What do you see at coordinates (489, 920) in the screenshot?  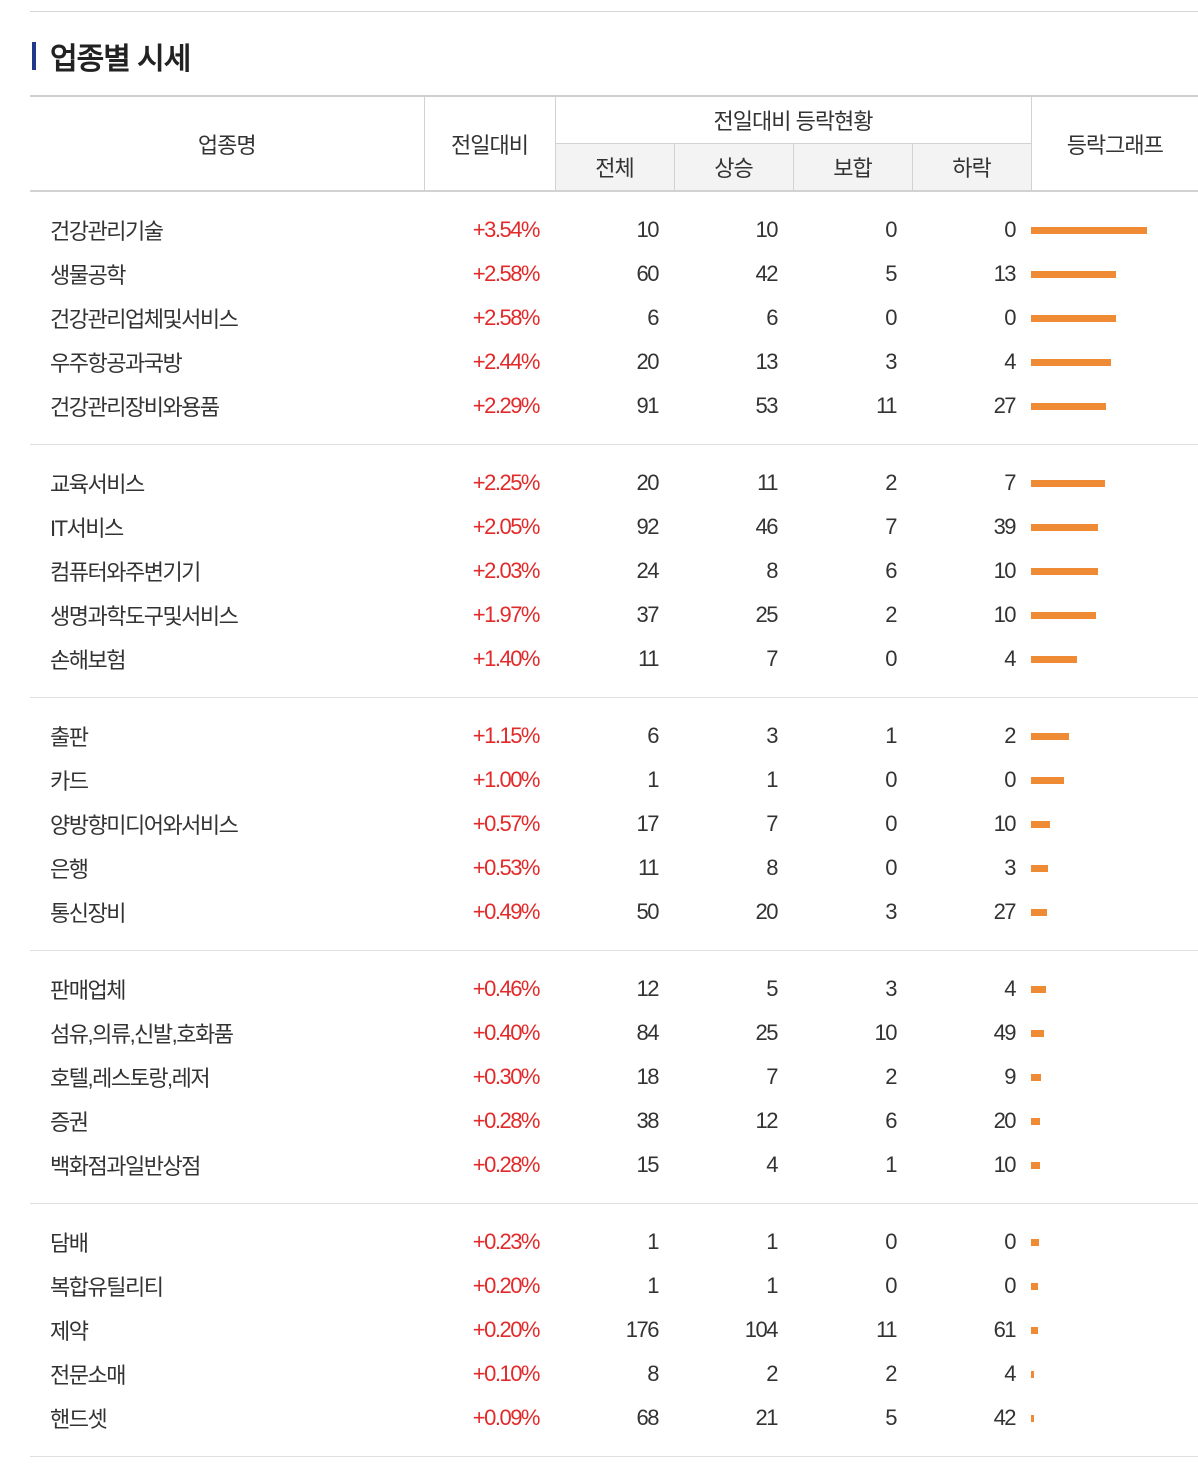 I see `change-rate: +0.49%` at bounding box center [489, 920].